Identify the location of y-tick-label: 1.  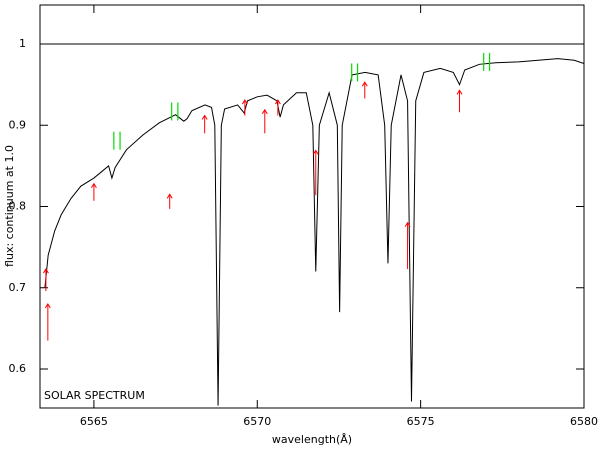
(22, 43).